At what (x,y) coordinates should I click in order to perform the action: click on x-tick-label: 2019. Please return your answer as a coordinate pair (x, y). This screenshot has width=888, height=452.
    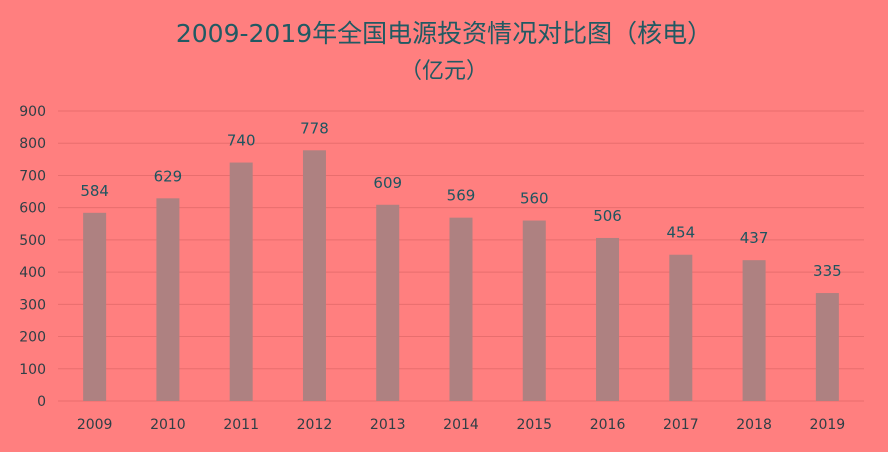
    Looking at the image, I should click on (828, 425).